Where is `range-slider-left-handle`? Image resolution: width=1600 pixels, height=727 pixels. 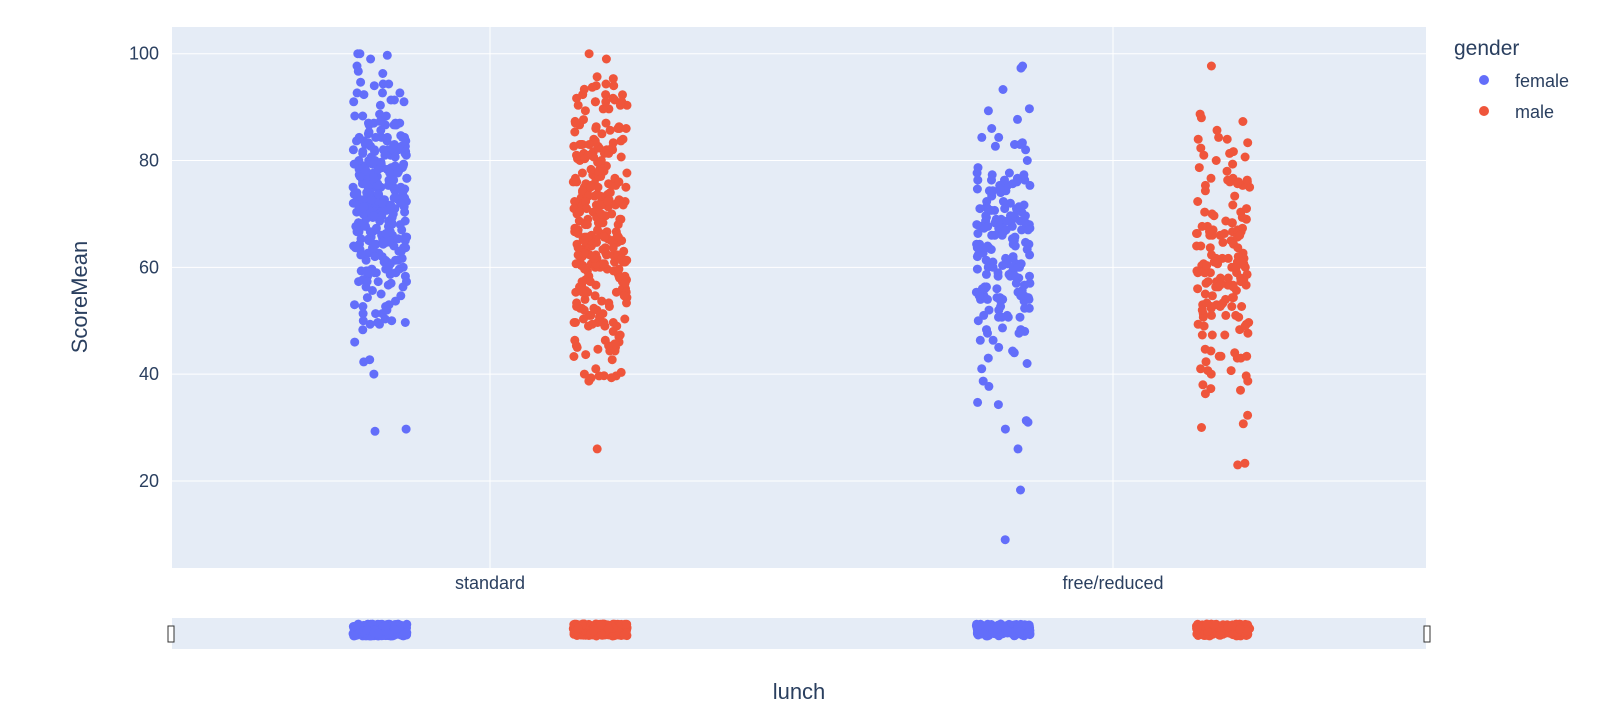
range-slider-left-handle is located at coordinates (171, 634).